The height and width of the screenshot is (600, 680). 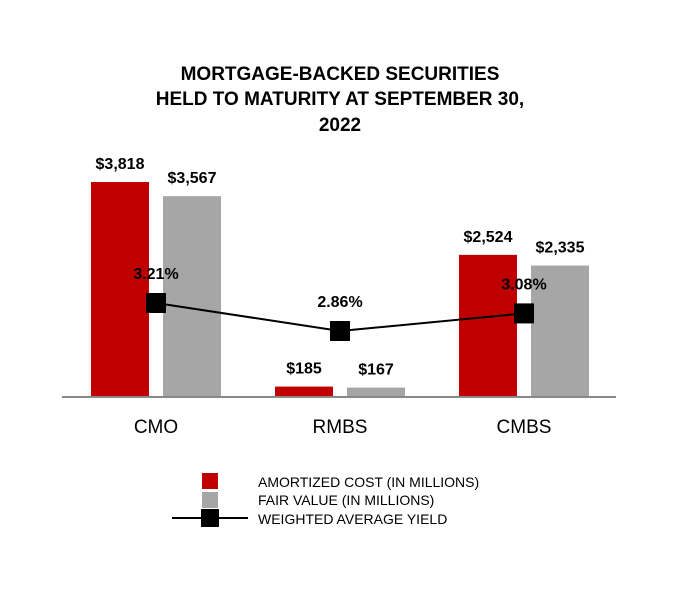 I want to click on category-labels-group: CMO RMBS CMBS, so click(x=343, y=427).